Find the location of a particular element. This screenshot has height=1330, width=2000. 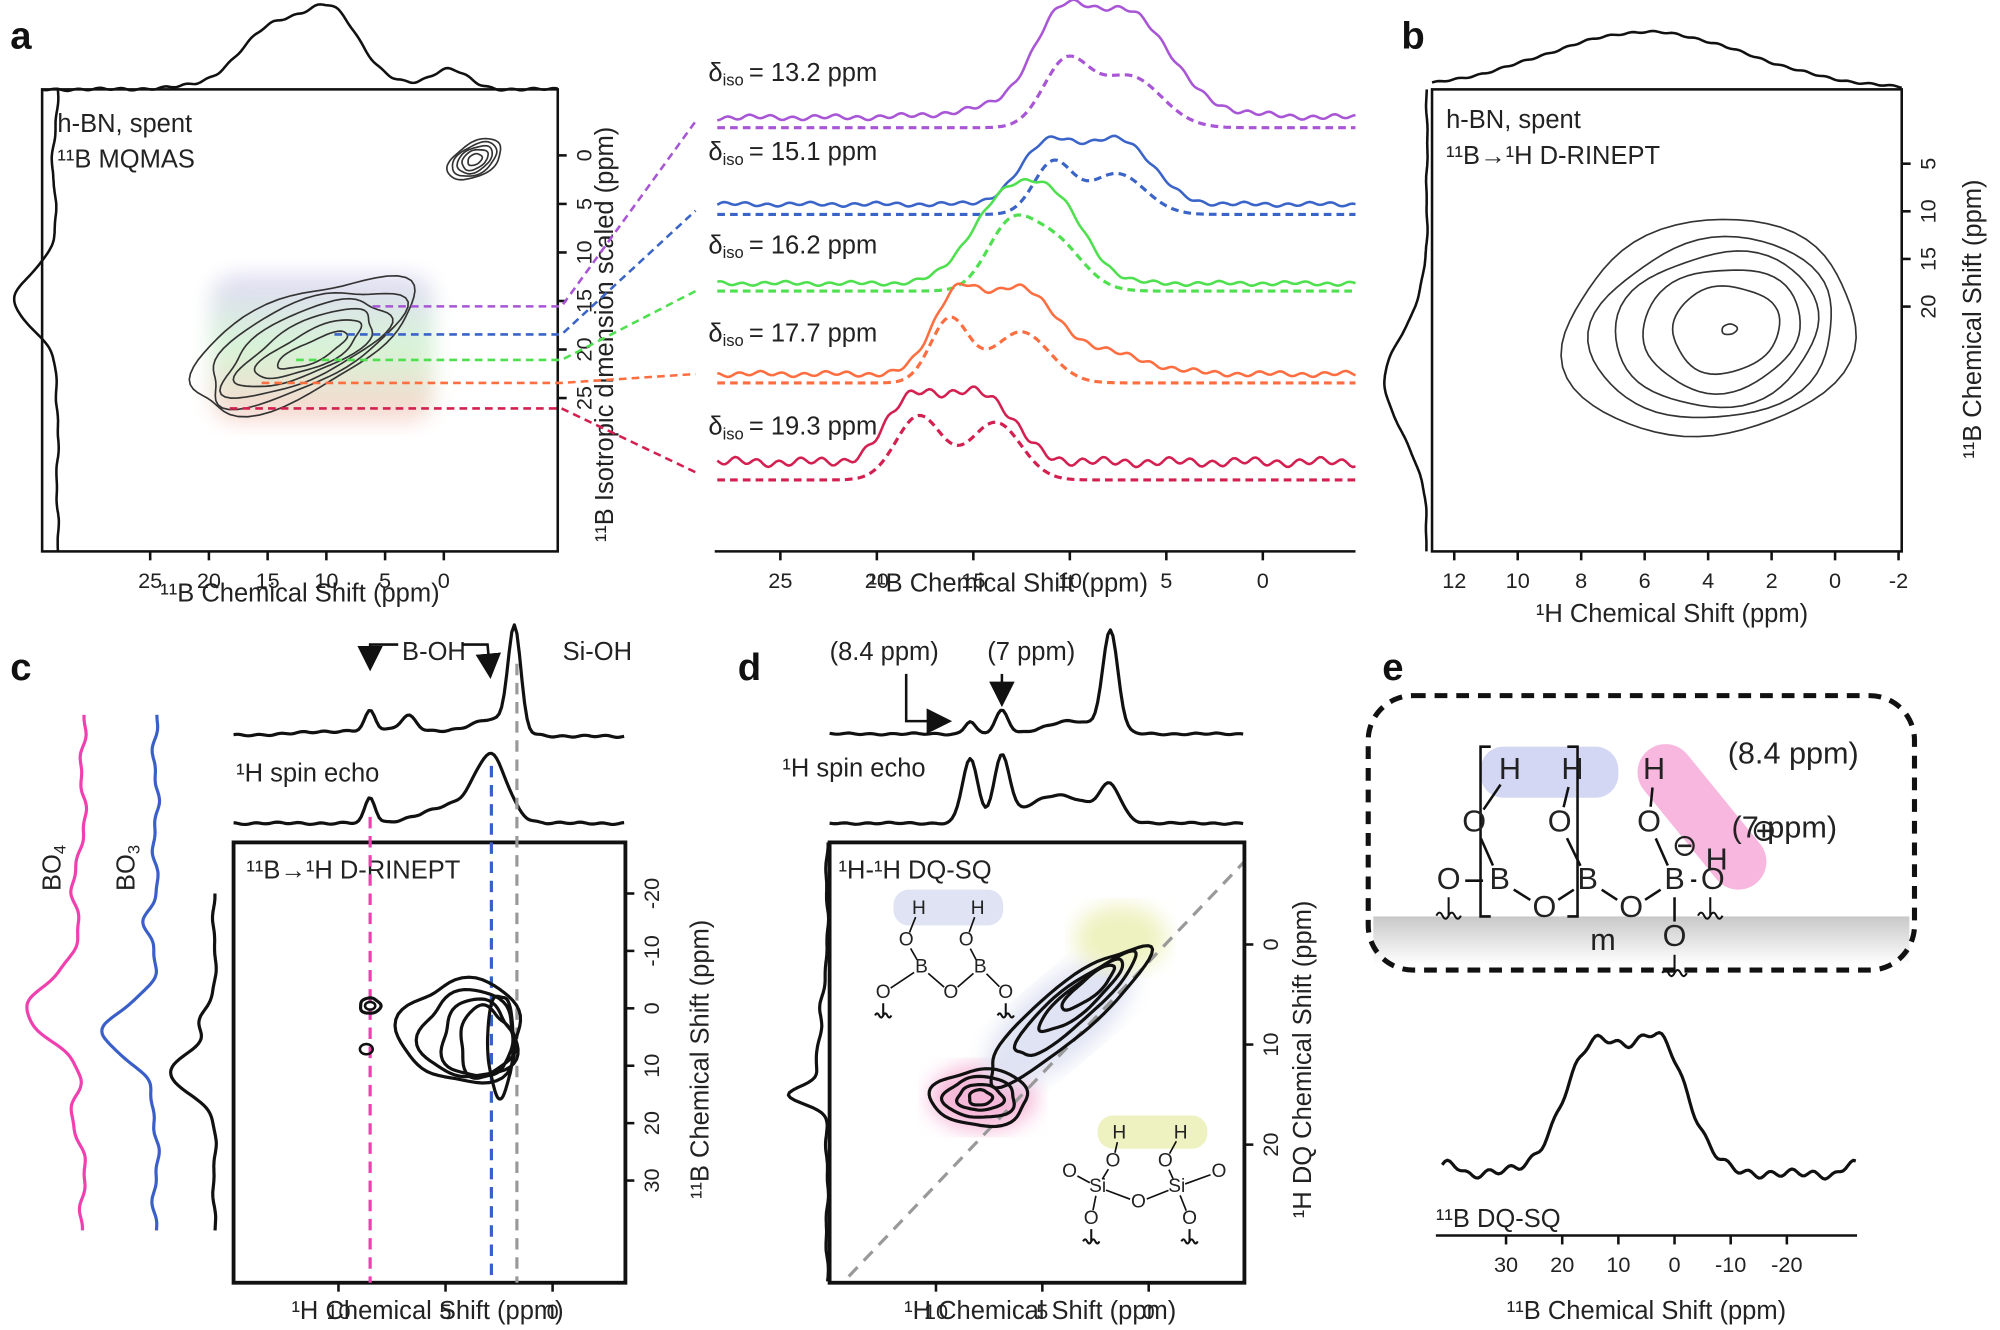

atom: (8.4 ppm) is located at coordinates (1793, 754).